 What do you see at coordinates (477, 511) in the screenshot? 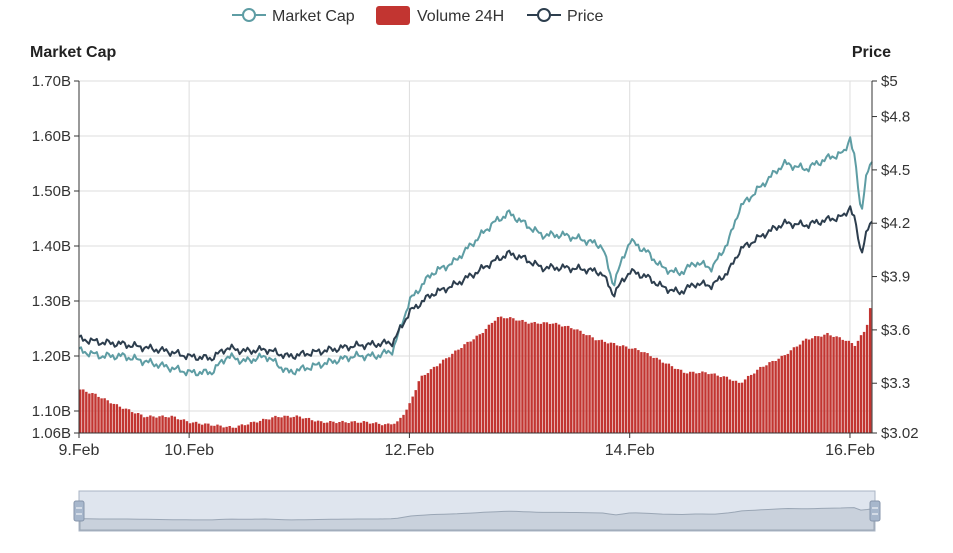
I see `data-zoom-slider` at bounding box center [477, 511].